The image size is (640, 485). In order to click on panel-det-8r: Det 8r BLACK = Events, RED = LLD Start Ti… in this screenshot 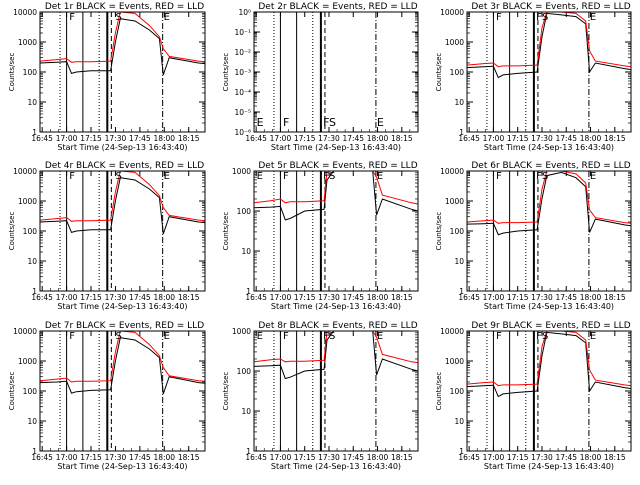, I will do `click(320, 396)`.